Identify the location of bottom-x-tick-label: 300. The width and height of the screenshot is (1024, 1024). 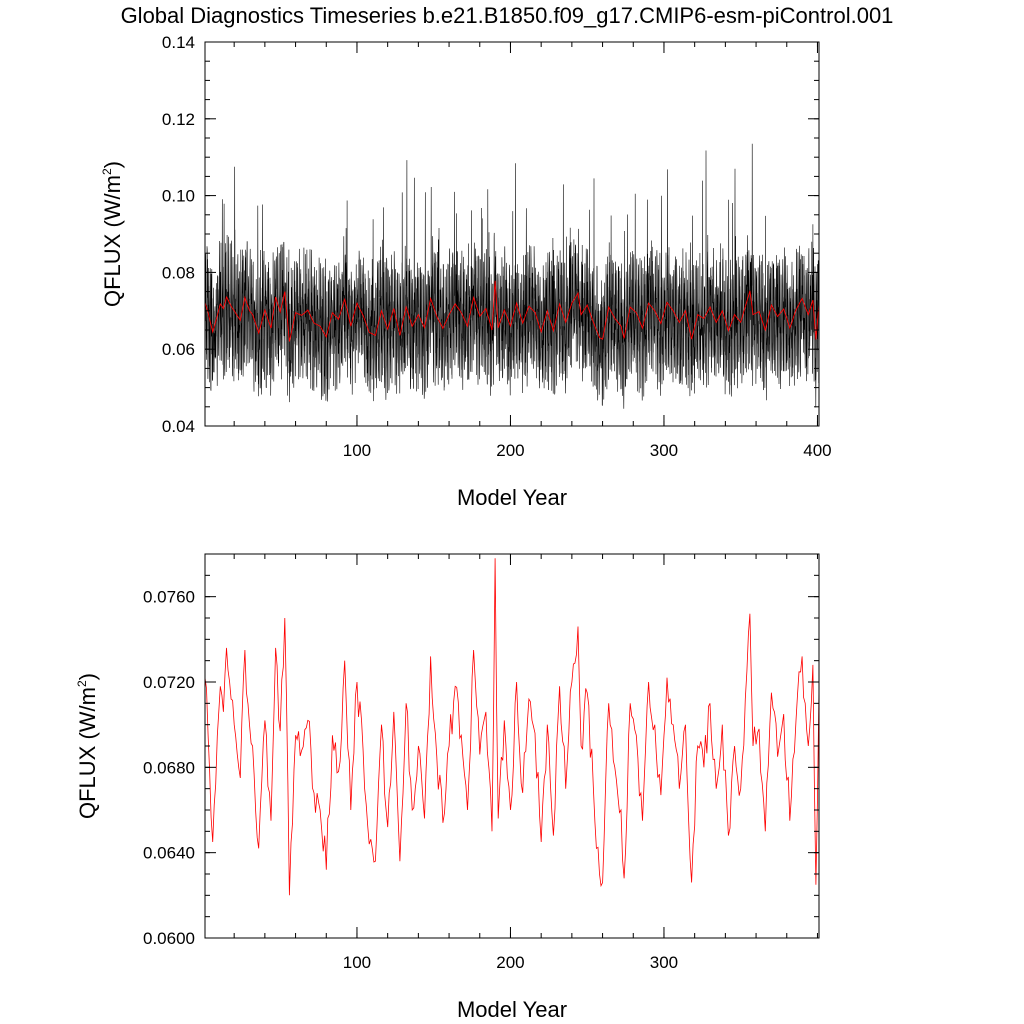
(664, 962).